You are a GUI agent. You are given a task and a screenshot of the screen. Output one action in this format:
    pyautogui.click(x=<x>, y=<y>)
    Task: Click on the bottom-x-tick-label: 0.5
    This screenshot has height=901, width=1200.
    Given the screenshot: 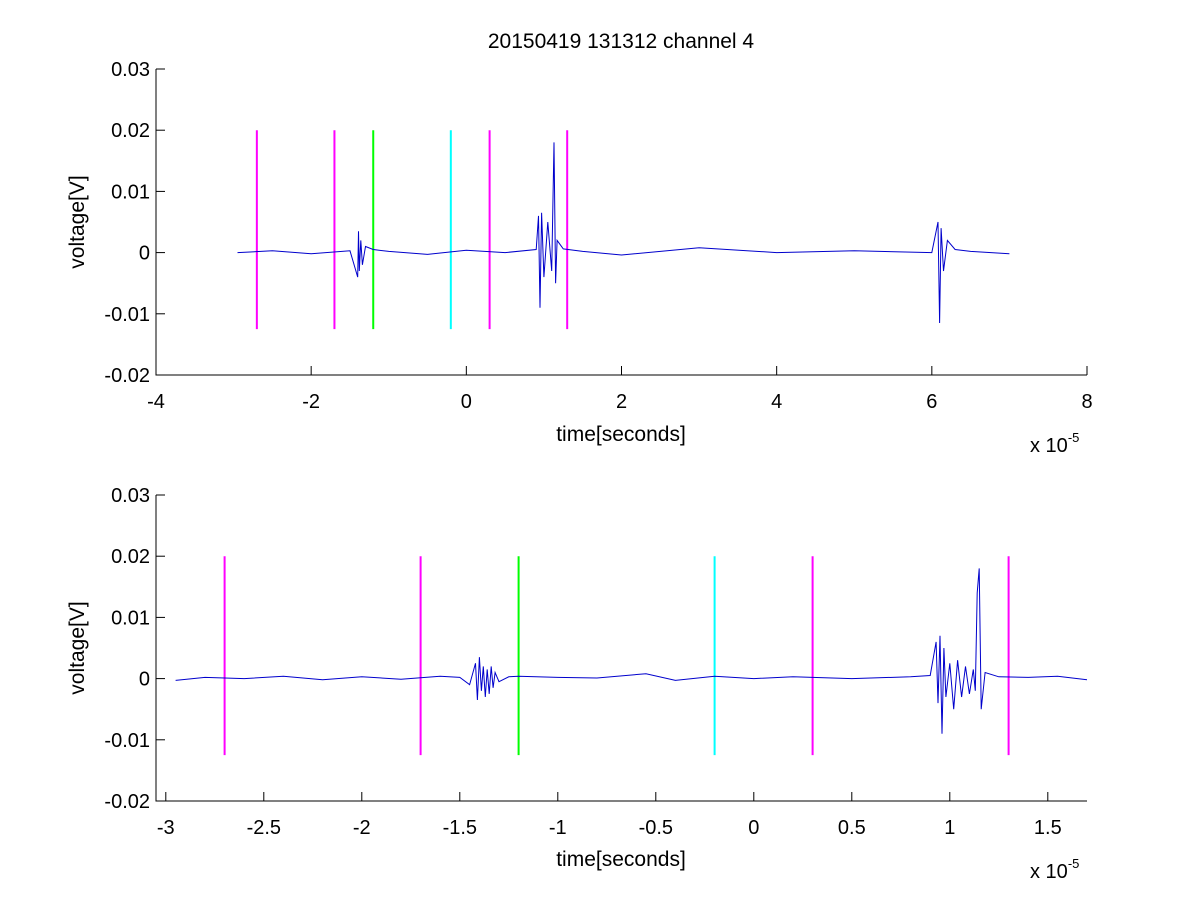 What is the action you would take?
    pyautogui.click(x=852, y=828)
    